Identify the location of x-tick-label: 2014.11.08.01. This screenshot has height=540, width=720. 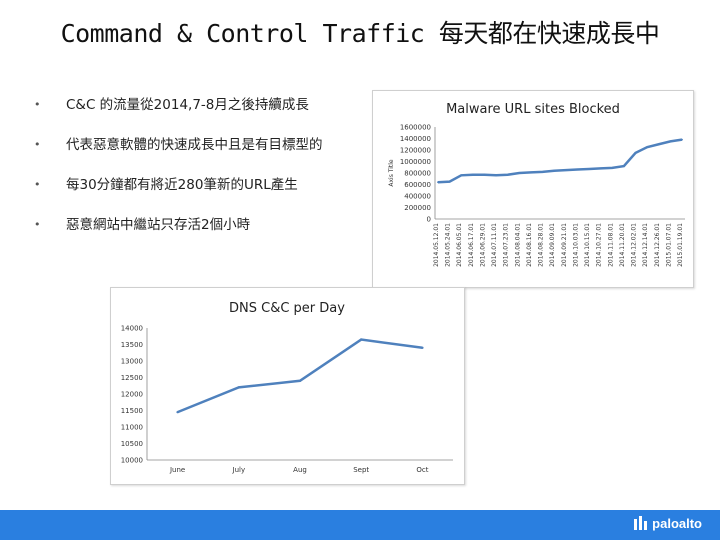
(610, 245).